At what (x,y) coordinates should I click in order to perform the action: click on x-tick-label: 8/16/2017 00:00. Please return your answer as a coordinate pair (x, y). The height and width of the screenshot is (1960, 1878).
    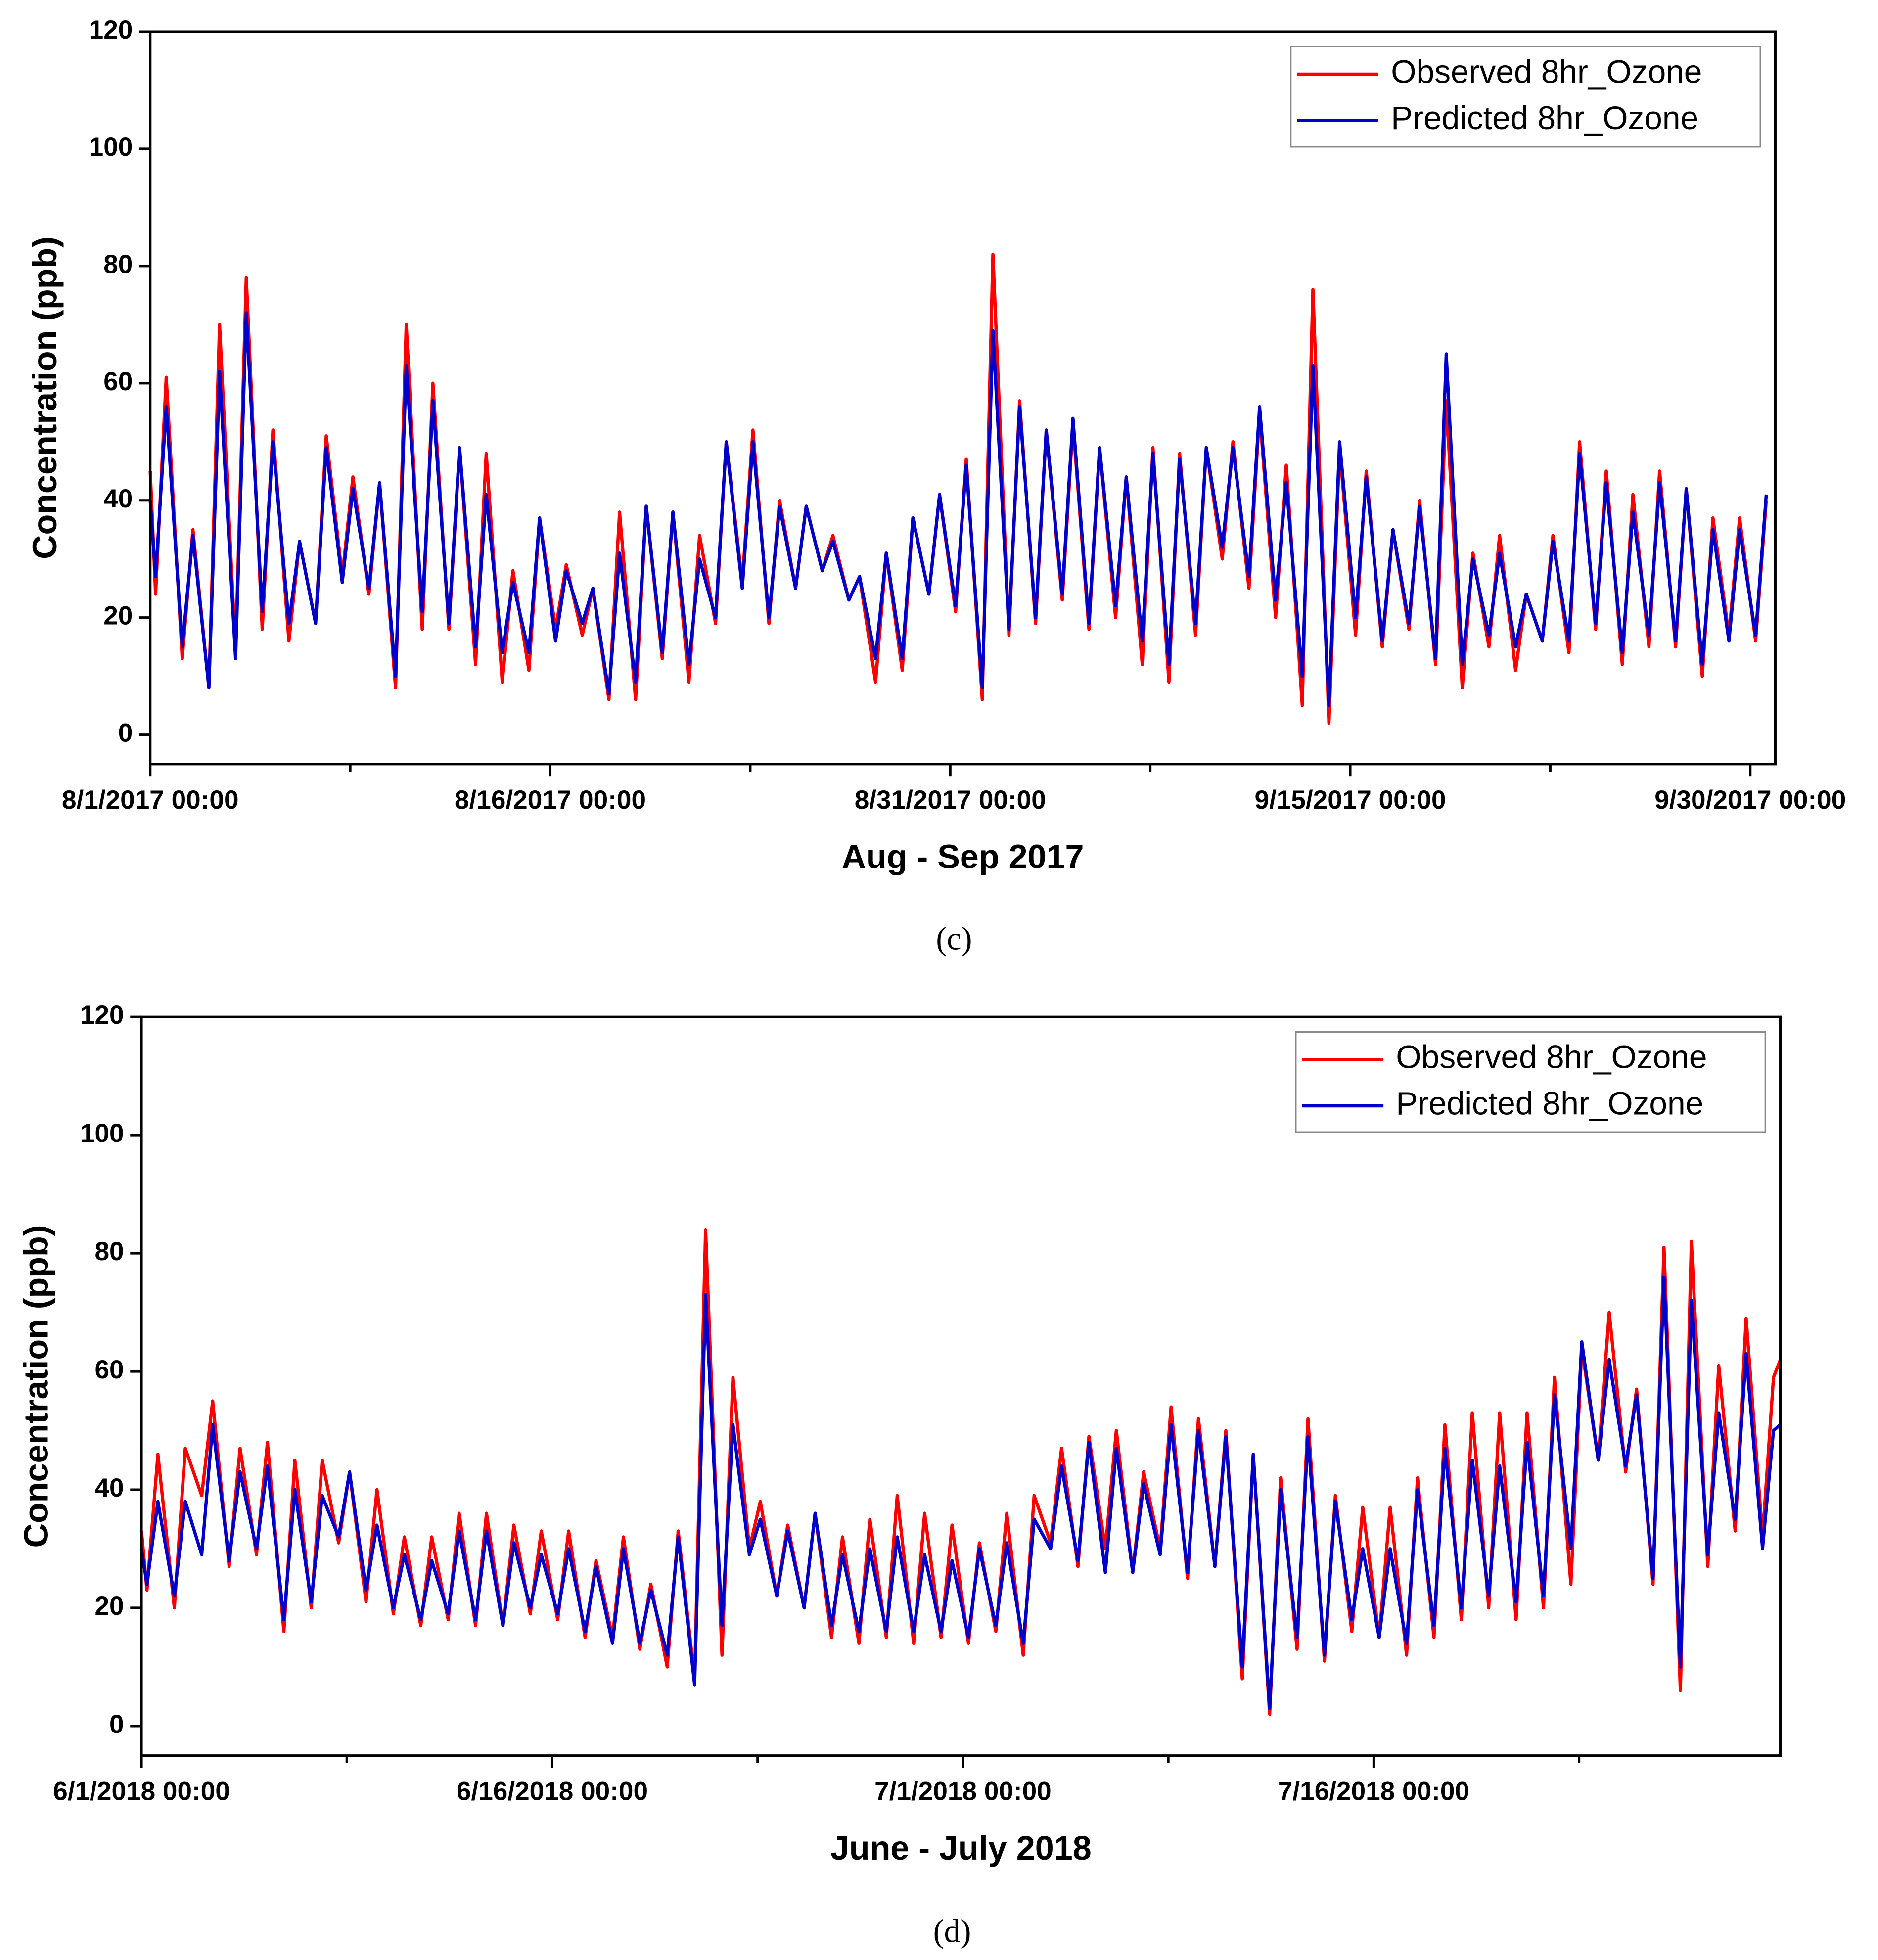
    Looking at the image, I should click on (550, 800).